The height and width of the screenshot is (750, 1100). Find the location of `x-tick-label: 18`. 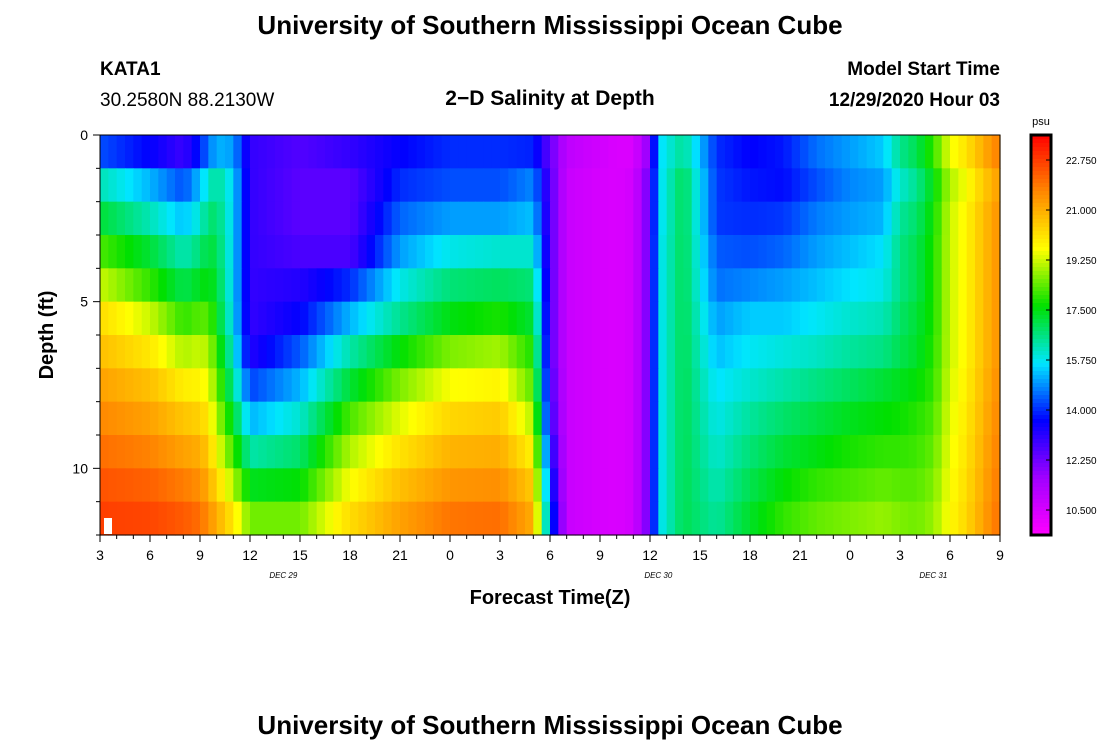

x-tick-label: 18 is located at coordinates (350, 555).